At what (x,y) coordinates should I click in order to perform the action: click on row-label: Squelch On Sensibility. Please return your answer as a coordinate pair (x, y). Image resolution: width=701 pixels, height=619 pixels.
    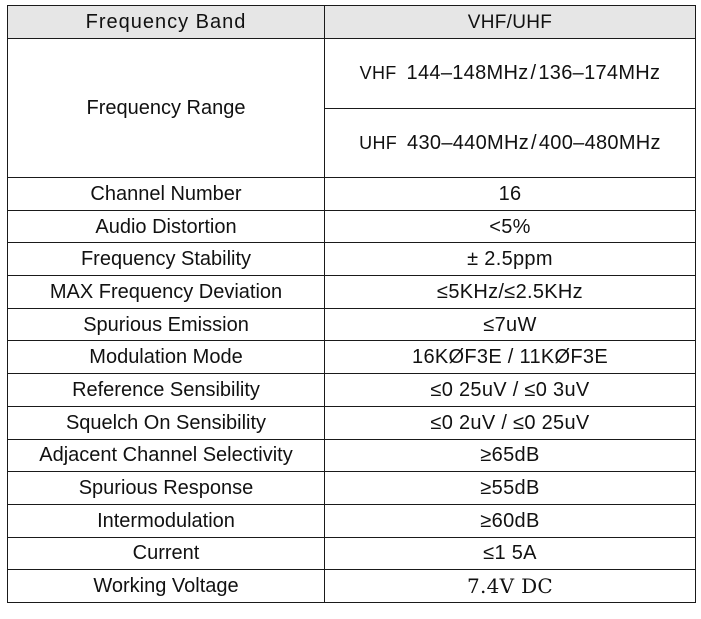
    Looking at the image, I should click on (166, 422).